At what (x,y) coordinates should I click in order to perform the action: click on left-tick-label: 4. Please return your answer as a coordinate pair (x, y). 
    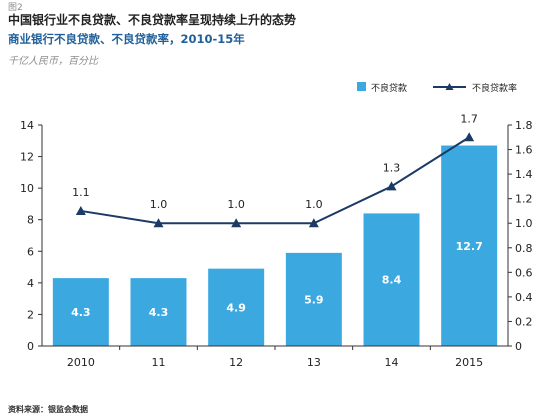
    Looking at the image, I should click on (30, 283).